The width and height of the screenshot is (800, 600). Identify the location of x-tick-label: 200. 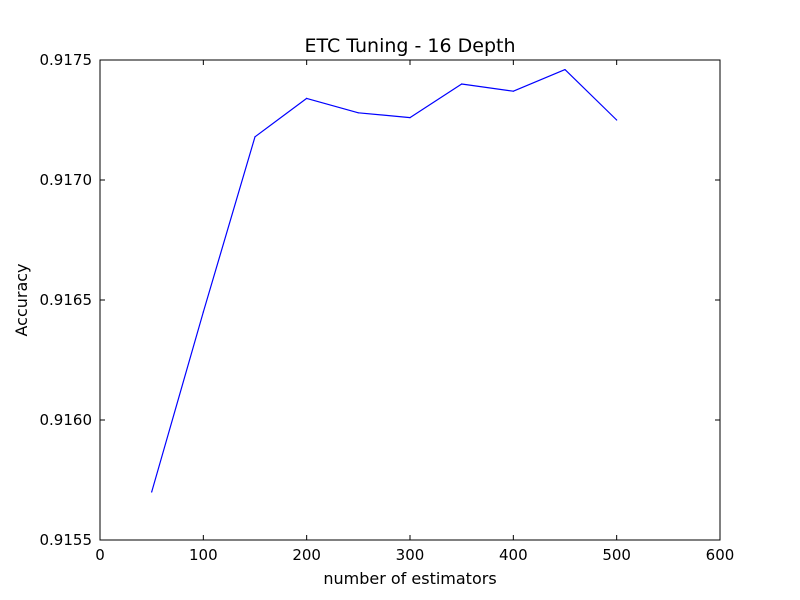
(306, 555).